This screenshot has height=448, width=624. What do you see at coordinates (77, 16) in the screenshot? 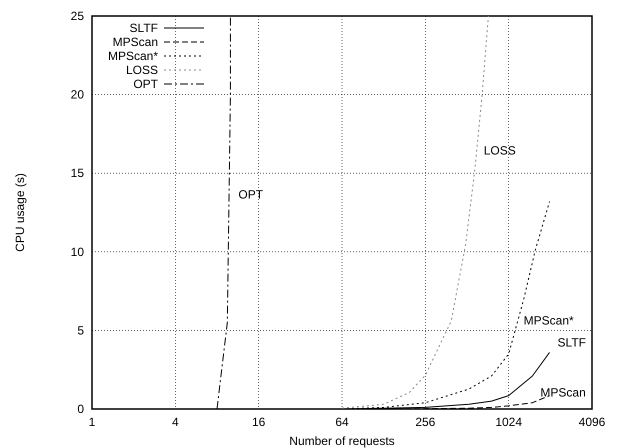
I see `y-tick-label: 25` at bounding box center [77, 16].